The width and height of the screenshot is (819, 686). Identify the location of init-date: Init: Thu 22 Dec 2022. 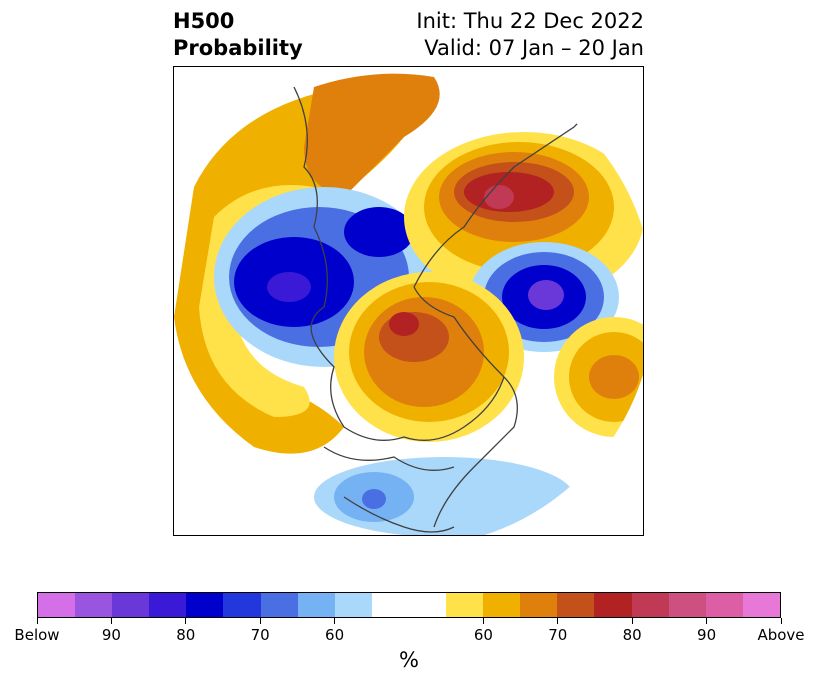
(530, 21).